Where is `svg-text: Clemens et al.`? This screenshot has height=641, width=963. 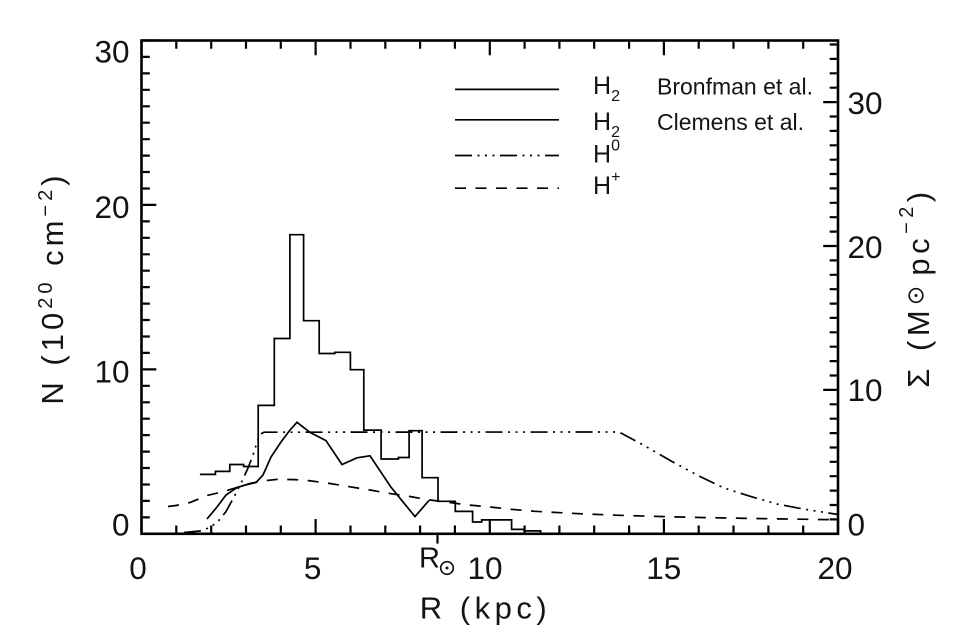 svg-text: Clemens et al. is located at coordinates (730, 122).